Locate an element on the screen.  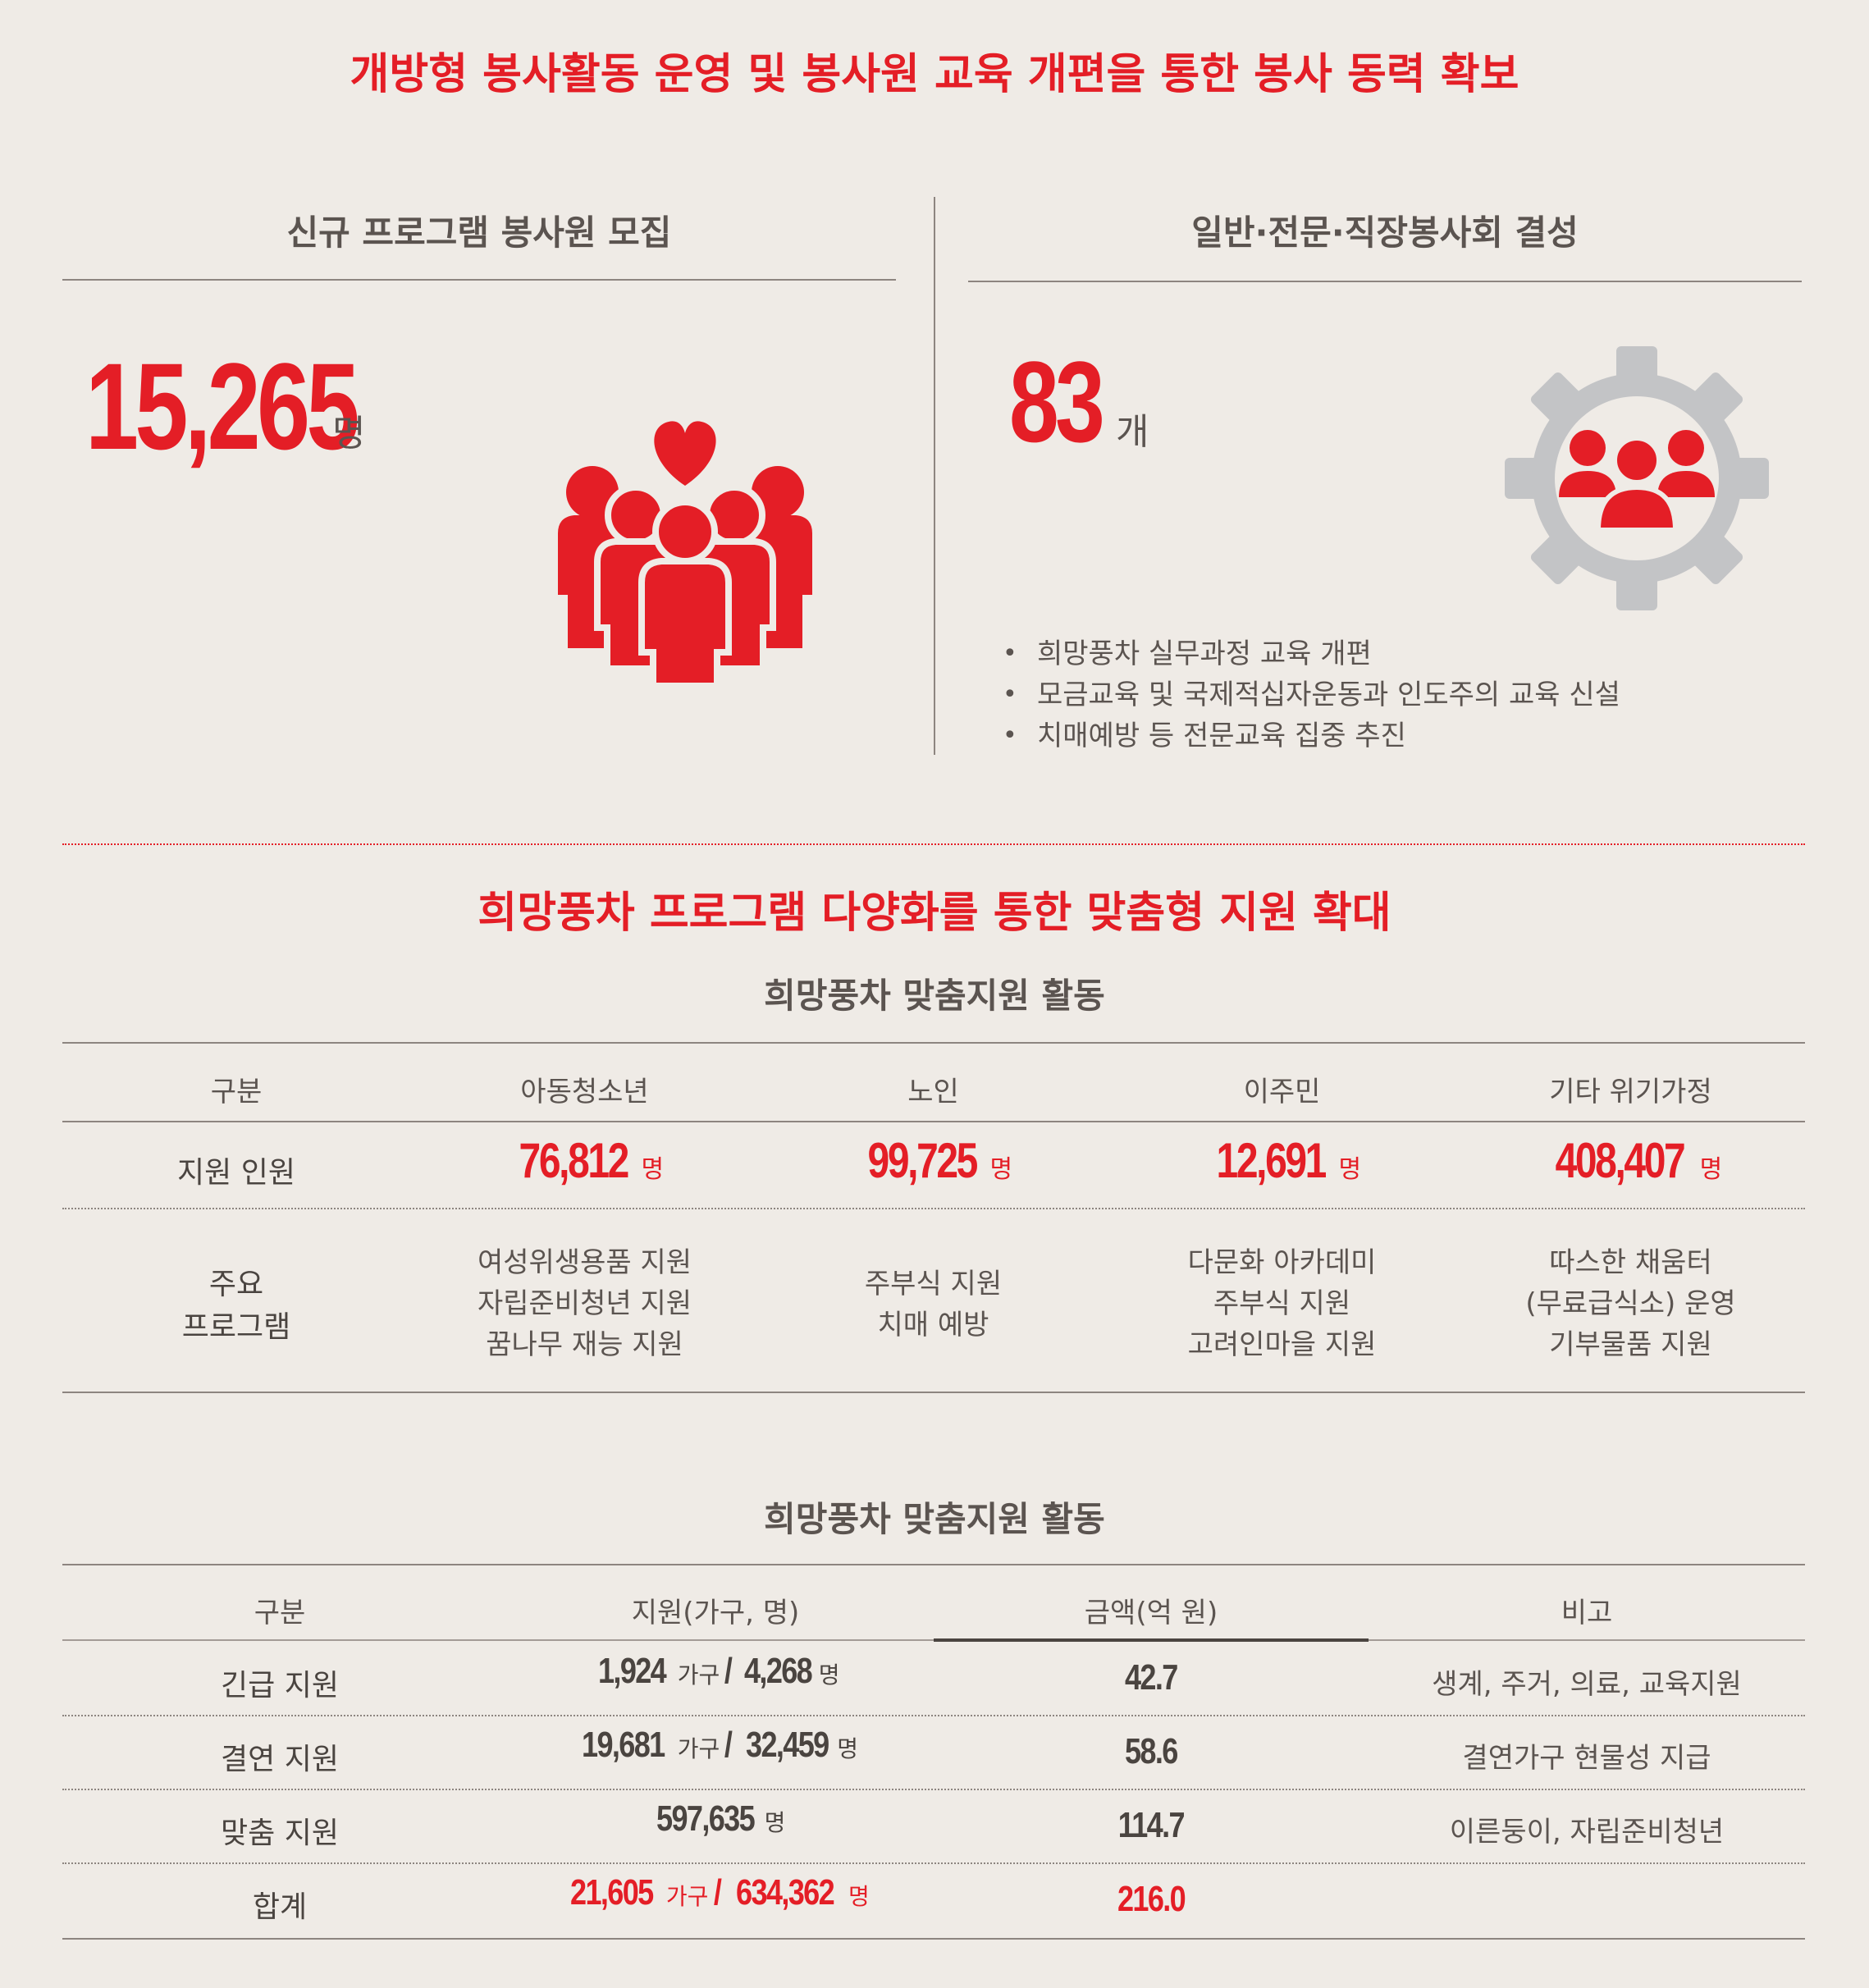
row-label-sponsorship: 결연 지원 is located at coordinates (280, 1760).